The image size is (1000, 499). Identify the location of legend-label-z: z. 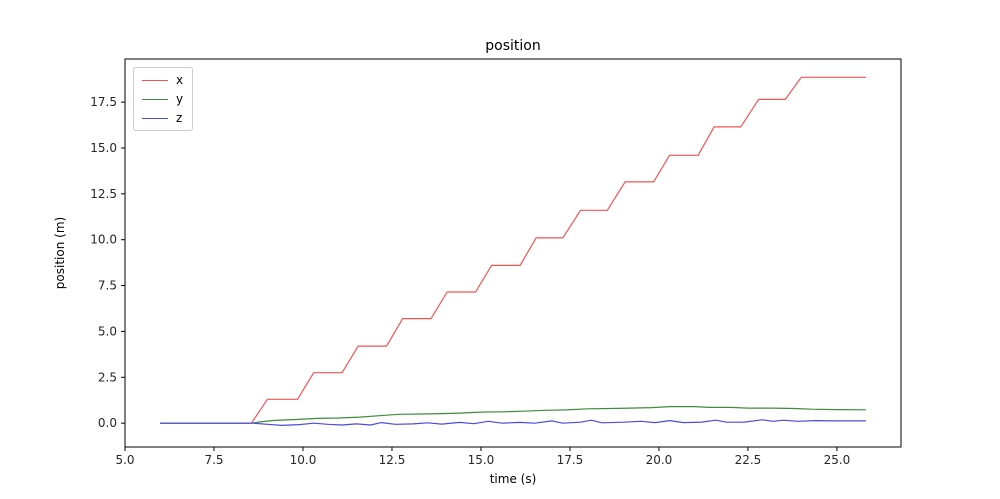
(179, 118).